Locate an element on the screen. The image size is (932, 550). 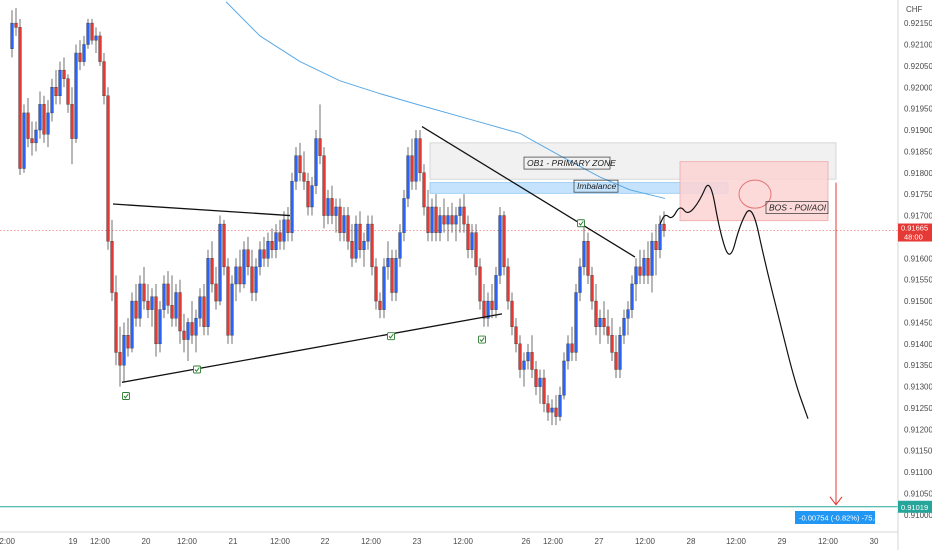
y-tick-label: 0.91000 is located at coordinates (918, 515).